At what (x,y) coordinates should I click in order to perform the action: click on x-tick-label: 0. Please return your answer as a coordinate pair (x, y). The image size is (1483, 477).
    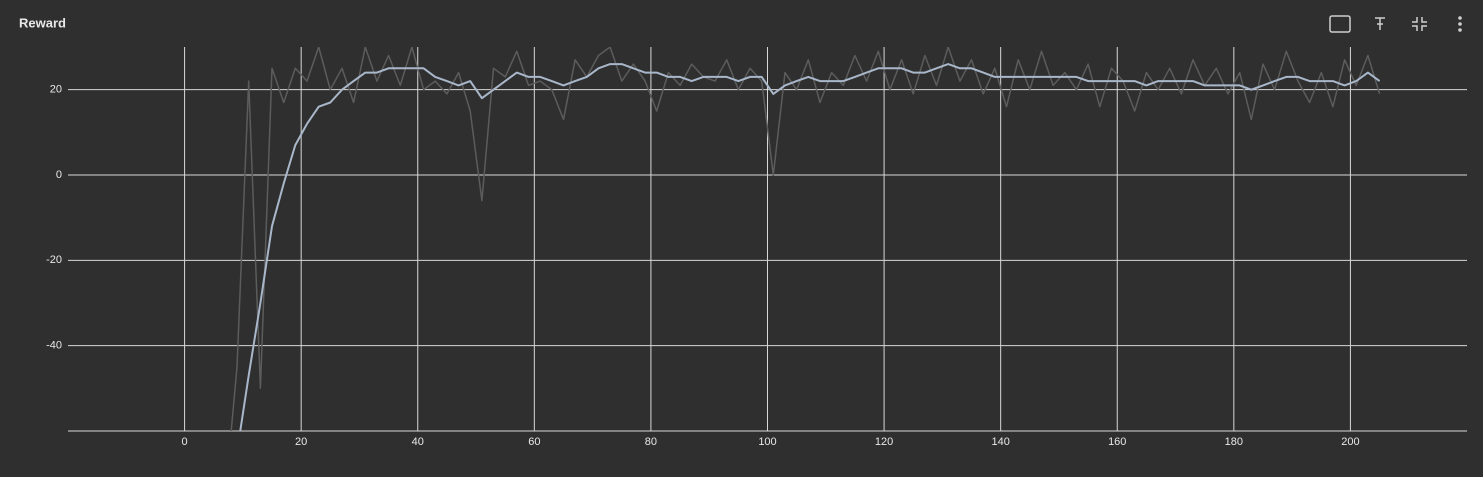
    Looking at the image, I should click on (185, 442).